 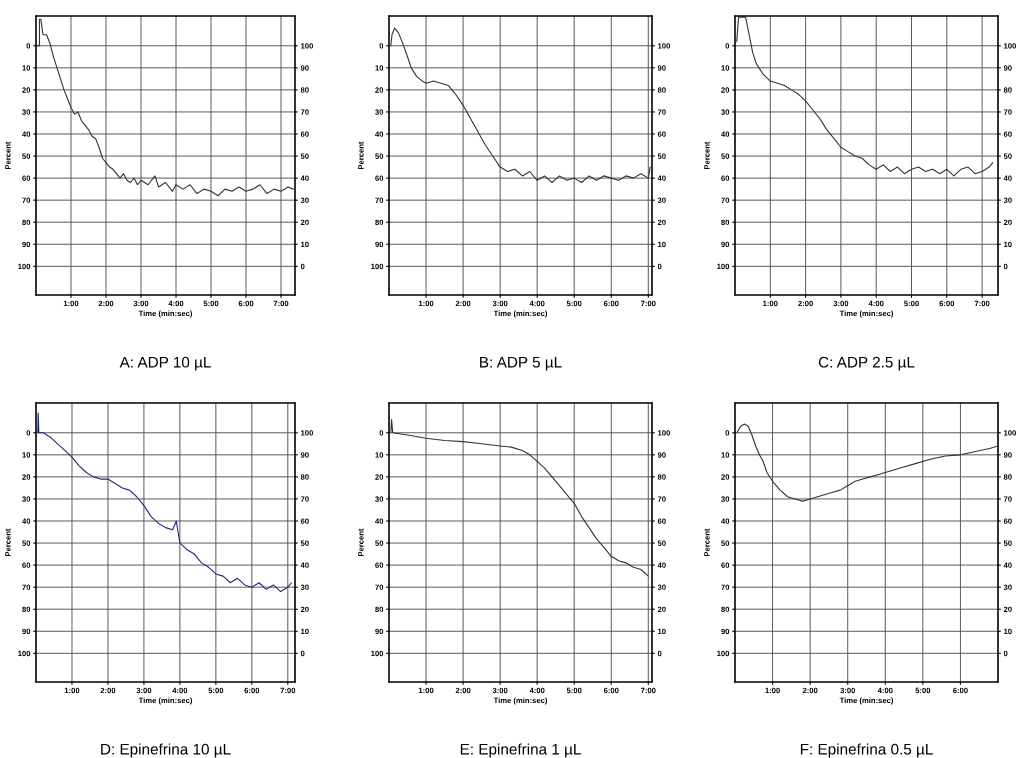 What do you see at coordinates (866, 363) in the screenshot?
I see `text: C: ADP 2.5 µL` at bounding box center [866, 363].